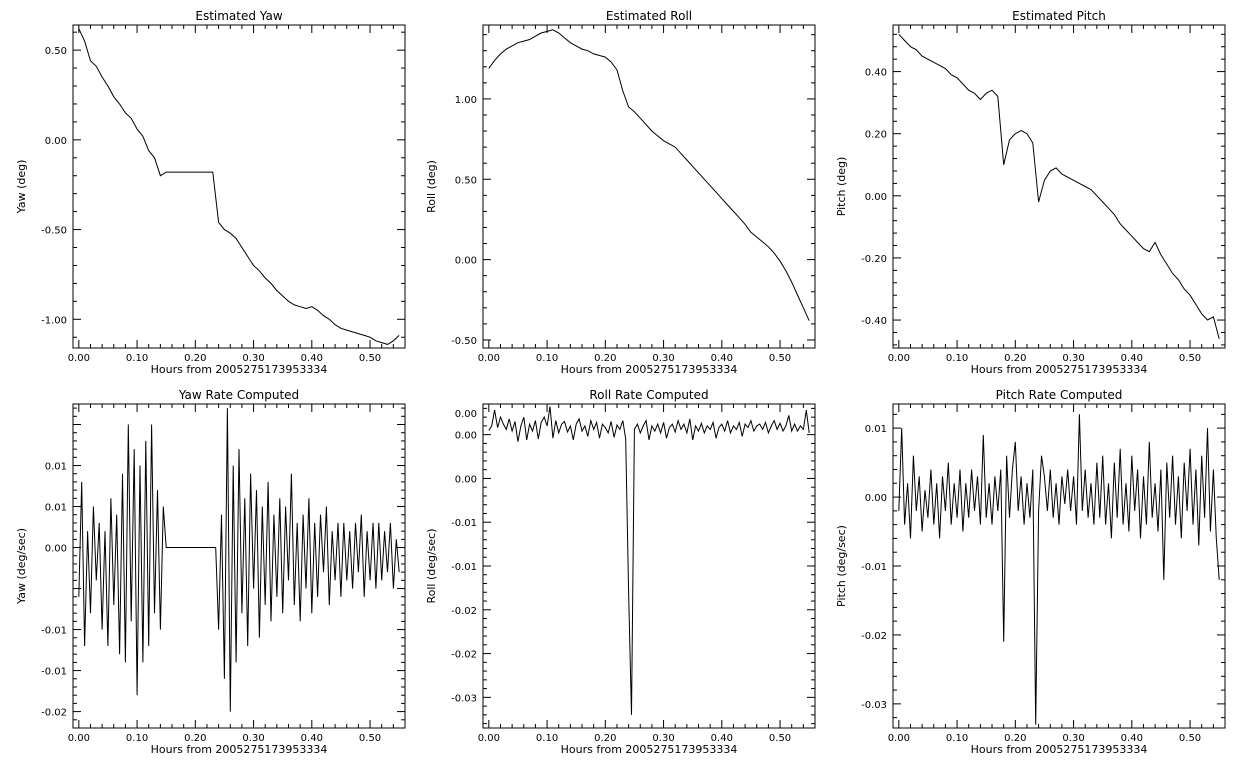 The height and width of the screenshot is (775, 1250). I want to click on y-axis-label: Roll (deg), so click(431, 186).